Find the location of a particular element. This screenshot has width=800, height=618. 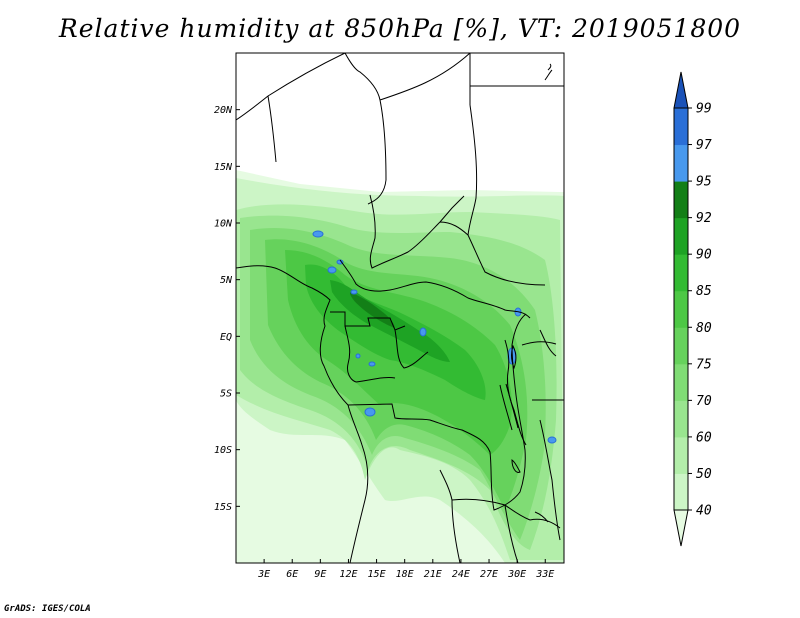

colorbar-label: 99 is located at coordinates (704, 109).